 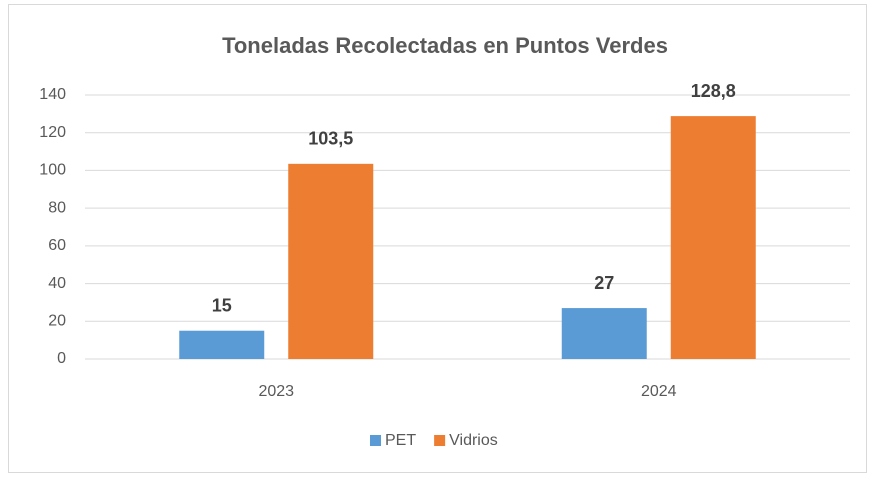 I want to click on legend-label: PET, so click(x=400, y=440).